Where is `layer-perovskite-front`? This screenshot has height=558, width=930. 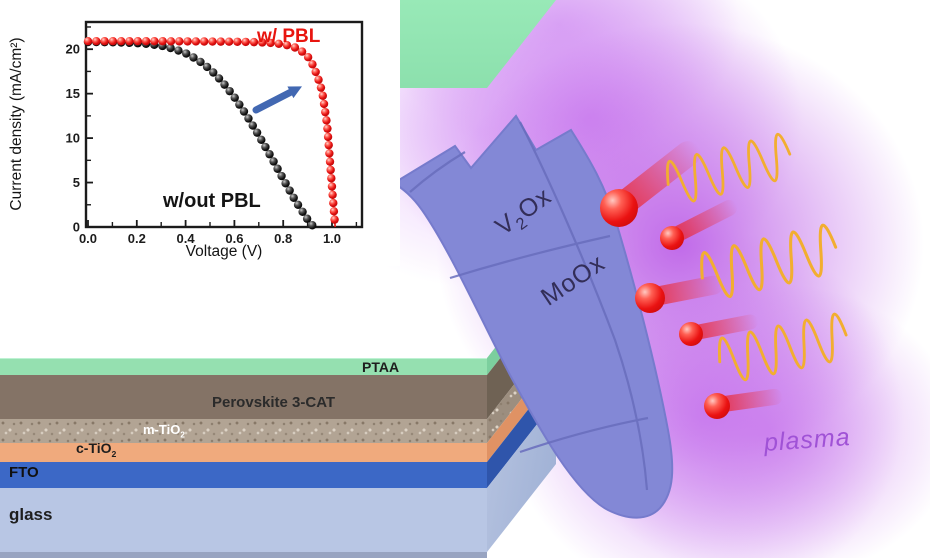 layer-perovskite-front is located at coordinates (243, 397).